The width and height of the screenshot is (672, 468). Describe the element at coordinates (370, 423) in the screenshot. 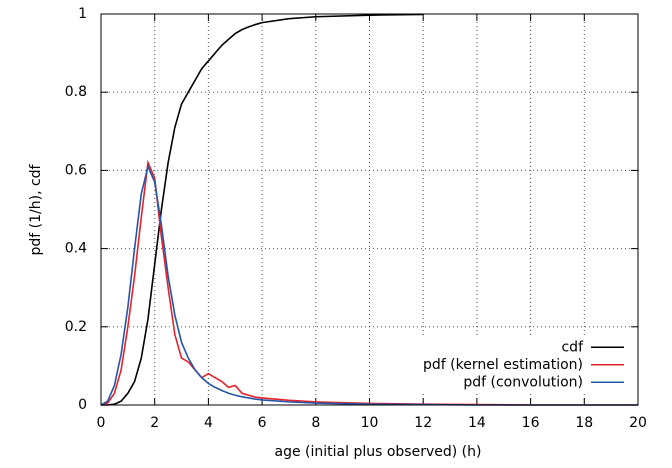

I see `x-tick-label: 10` at that location.